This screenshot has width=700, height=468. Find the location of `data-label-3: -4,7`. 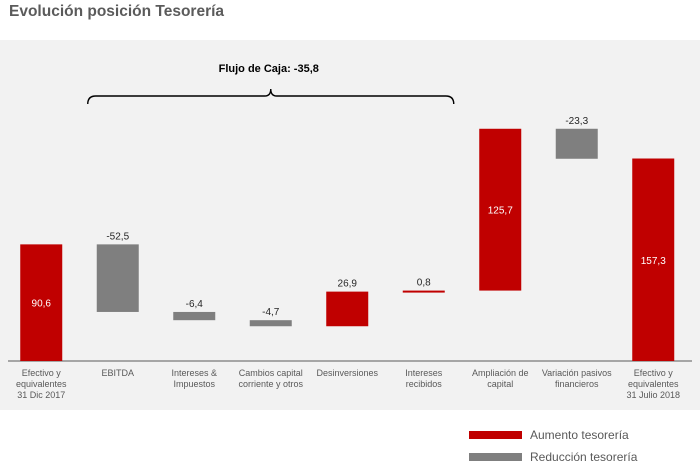

data-label-3: -4,7 is located at coordinates (271, 312).